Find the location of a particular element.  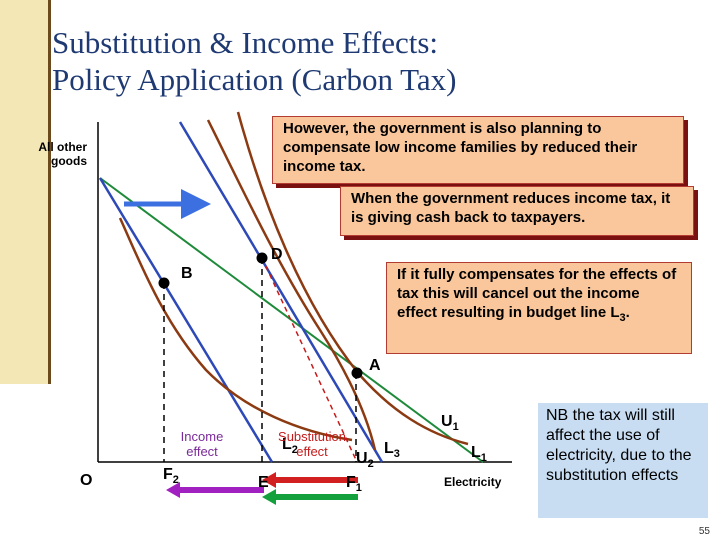

x-axis-label: Electricity is located at coordinates (473, 482).